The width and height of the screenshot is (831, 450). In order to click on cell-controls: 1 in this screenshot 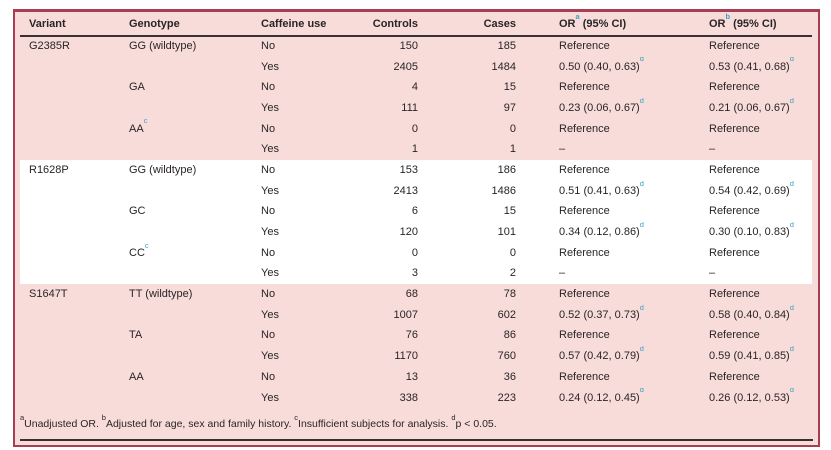, I will do `click(385, 149)`.